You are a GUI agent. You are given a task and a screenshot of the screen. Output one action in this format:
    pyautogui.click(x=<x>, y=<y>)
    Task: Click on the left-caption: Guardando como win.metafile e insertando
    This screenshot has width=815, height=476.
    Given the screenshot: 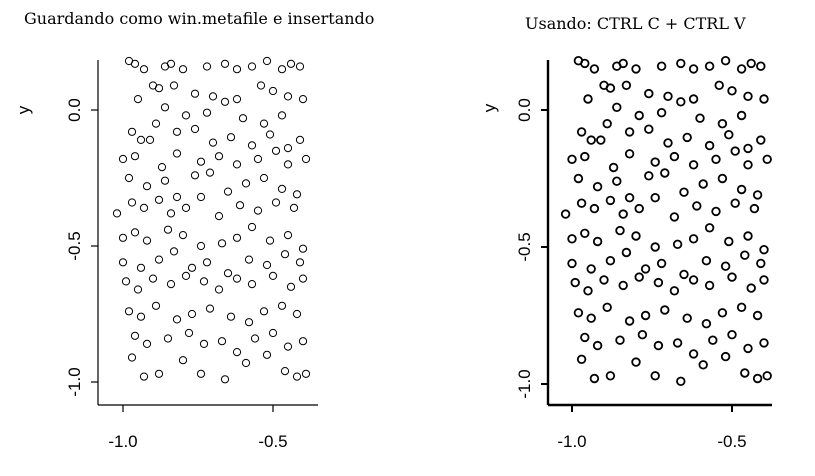 What is the action you would take?
    pyautogui.click(x=199, y=18)
    